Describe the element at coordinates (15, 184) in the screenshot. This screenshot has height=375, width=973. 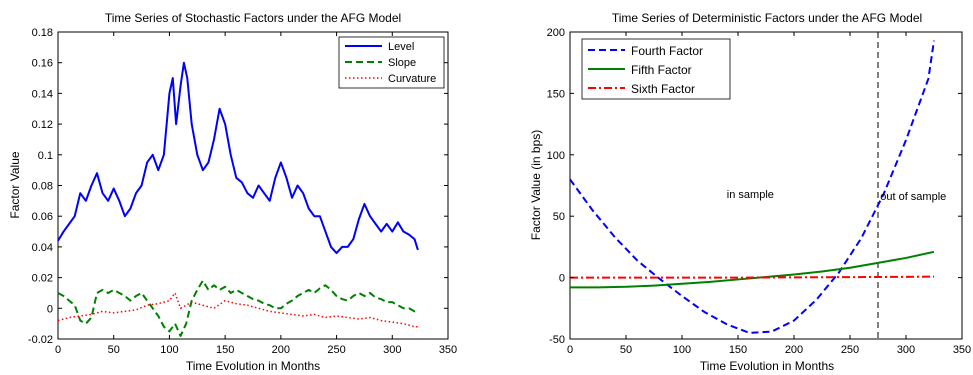
I see `y-axis-label: Factor Value` at that location.